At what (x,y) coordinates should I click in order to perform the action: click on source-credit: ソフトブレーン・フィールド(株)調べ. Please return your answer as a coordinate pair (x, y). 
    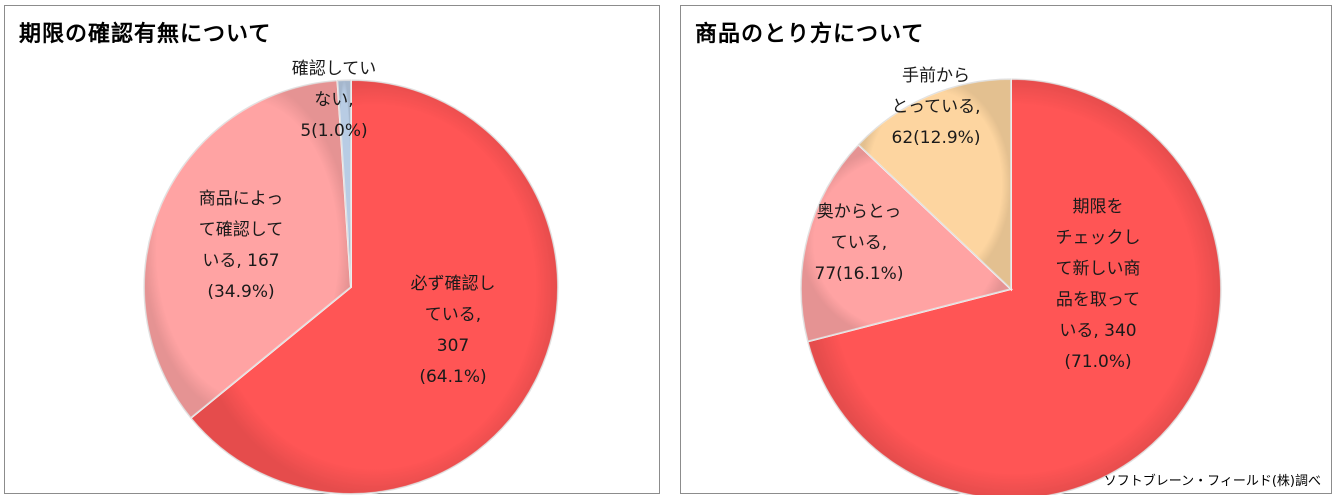
    Looking at the image, I should click on (1212, 481).